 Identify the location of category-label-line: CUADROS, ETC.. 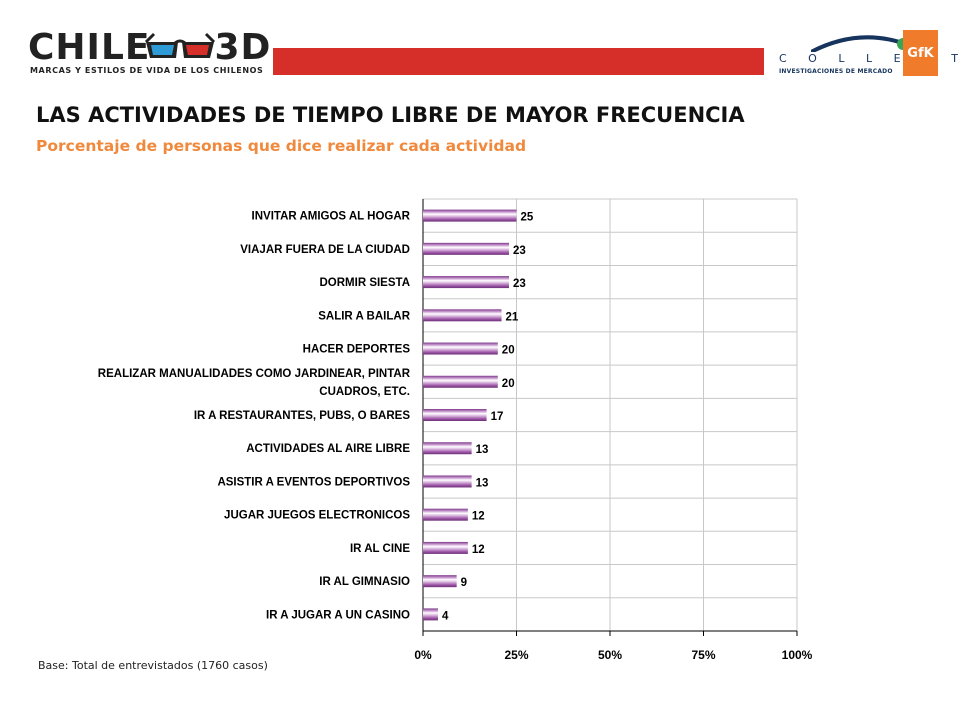
(364, 392).